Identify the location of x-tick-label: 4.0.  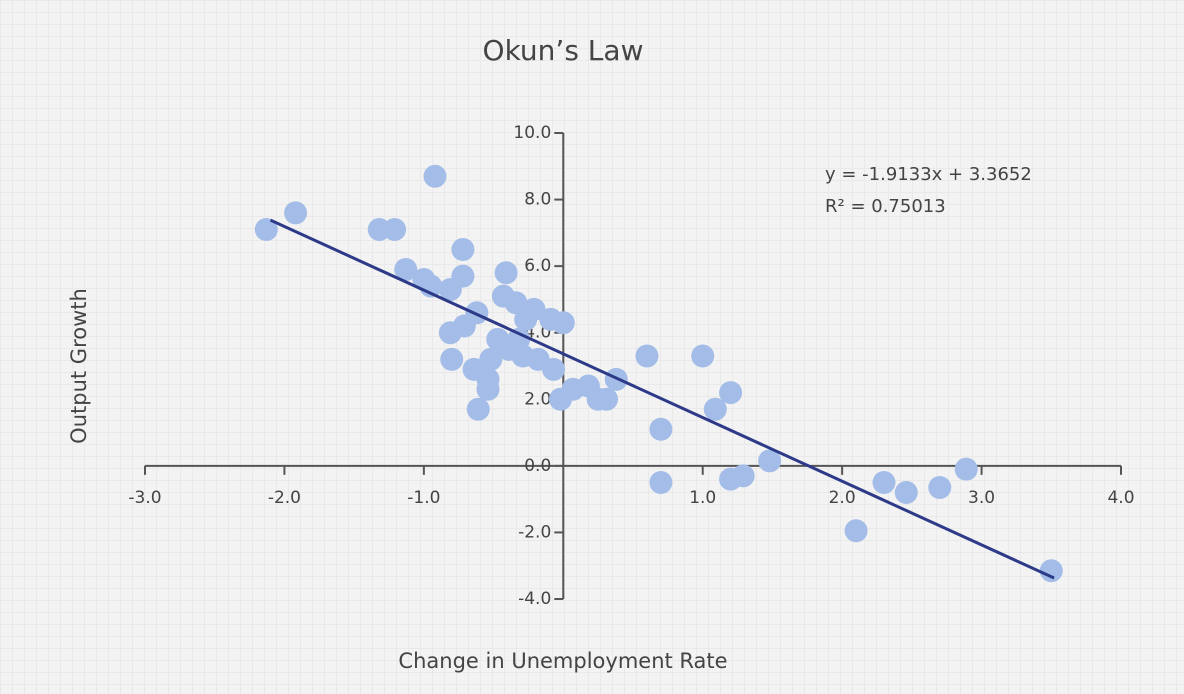
(1120, 498).